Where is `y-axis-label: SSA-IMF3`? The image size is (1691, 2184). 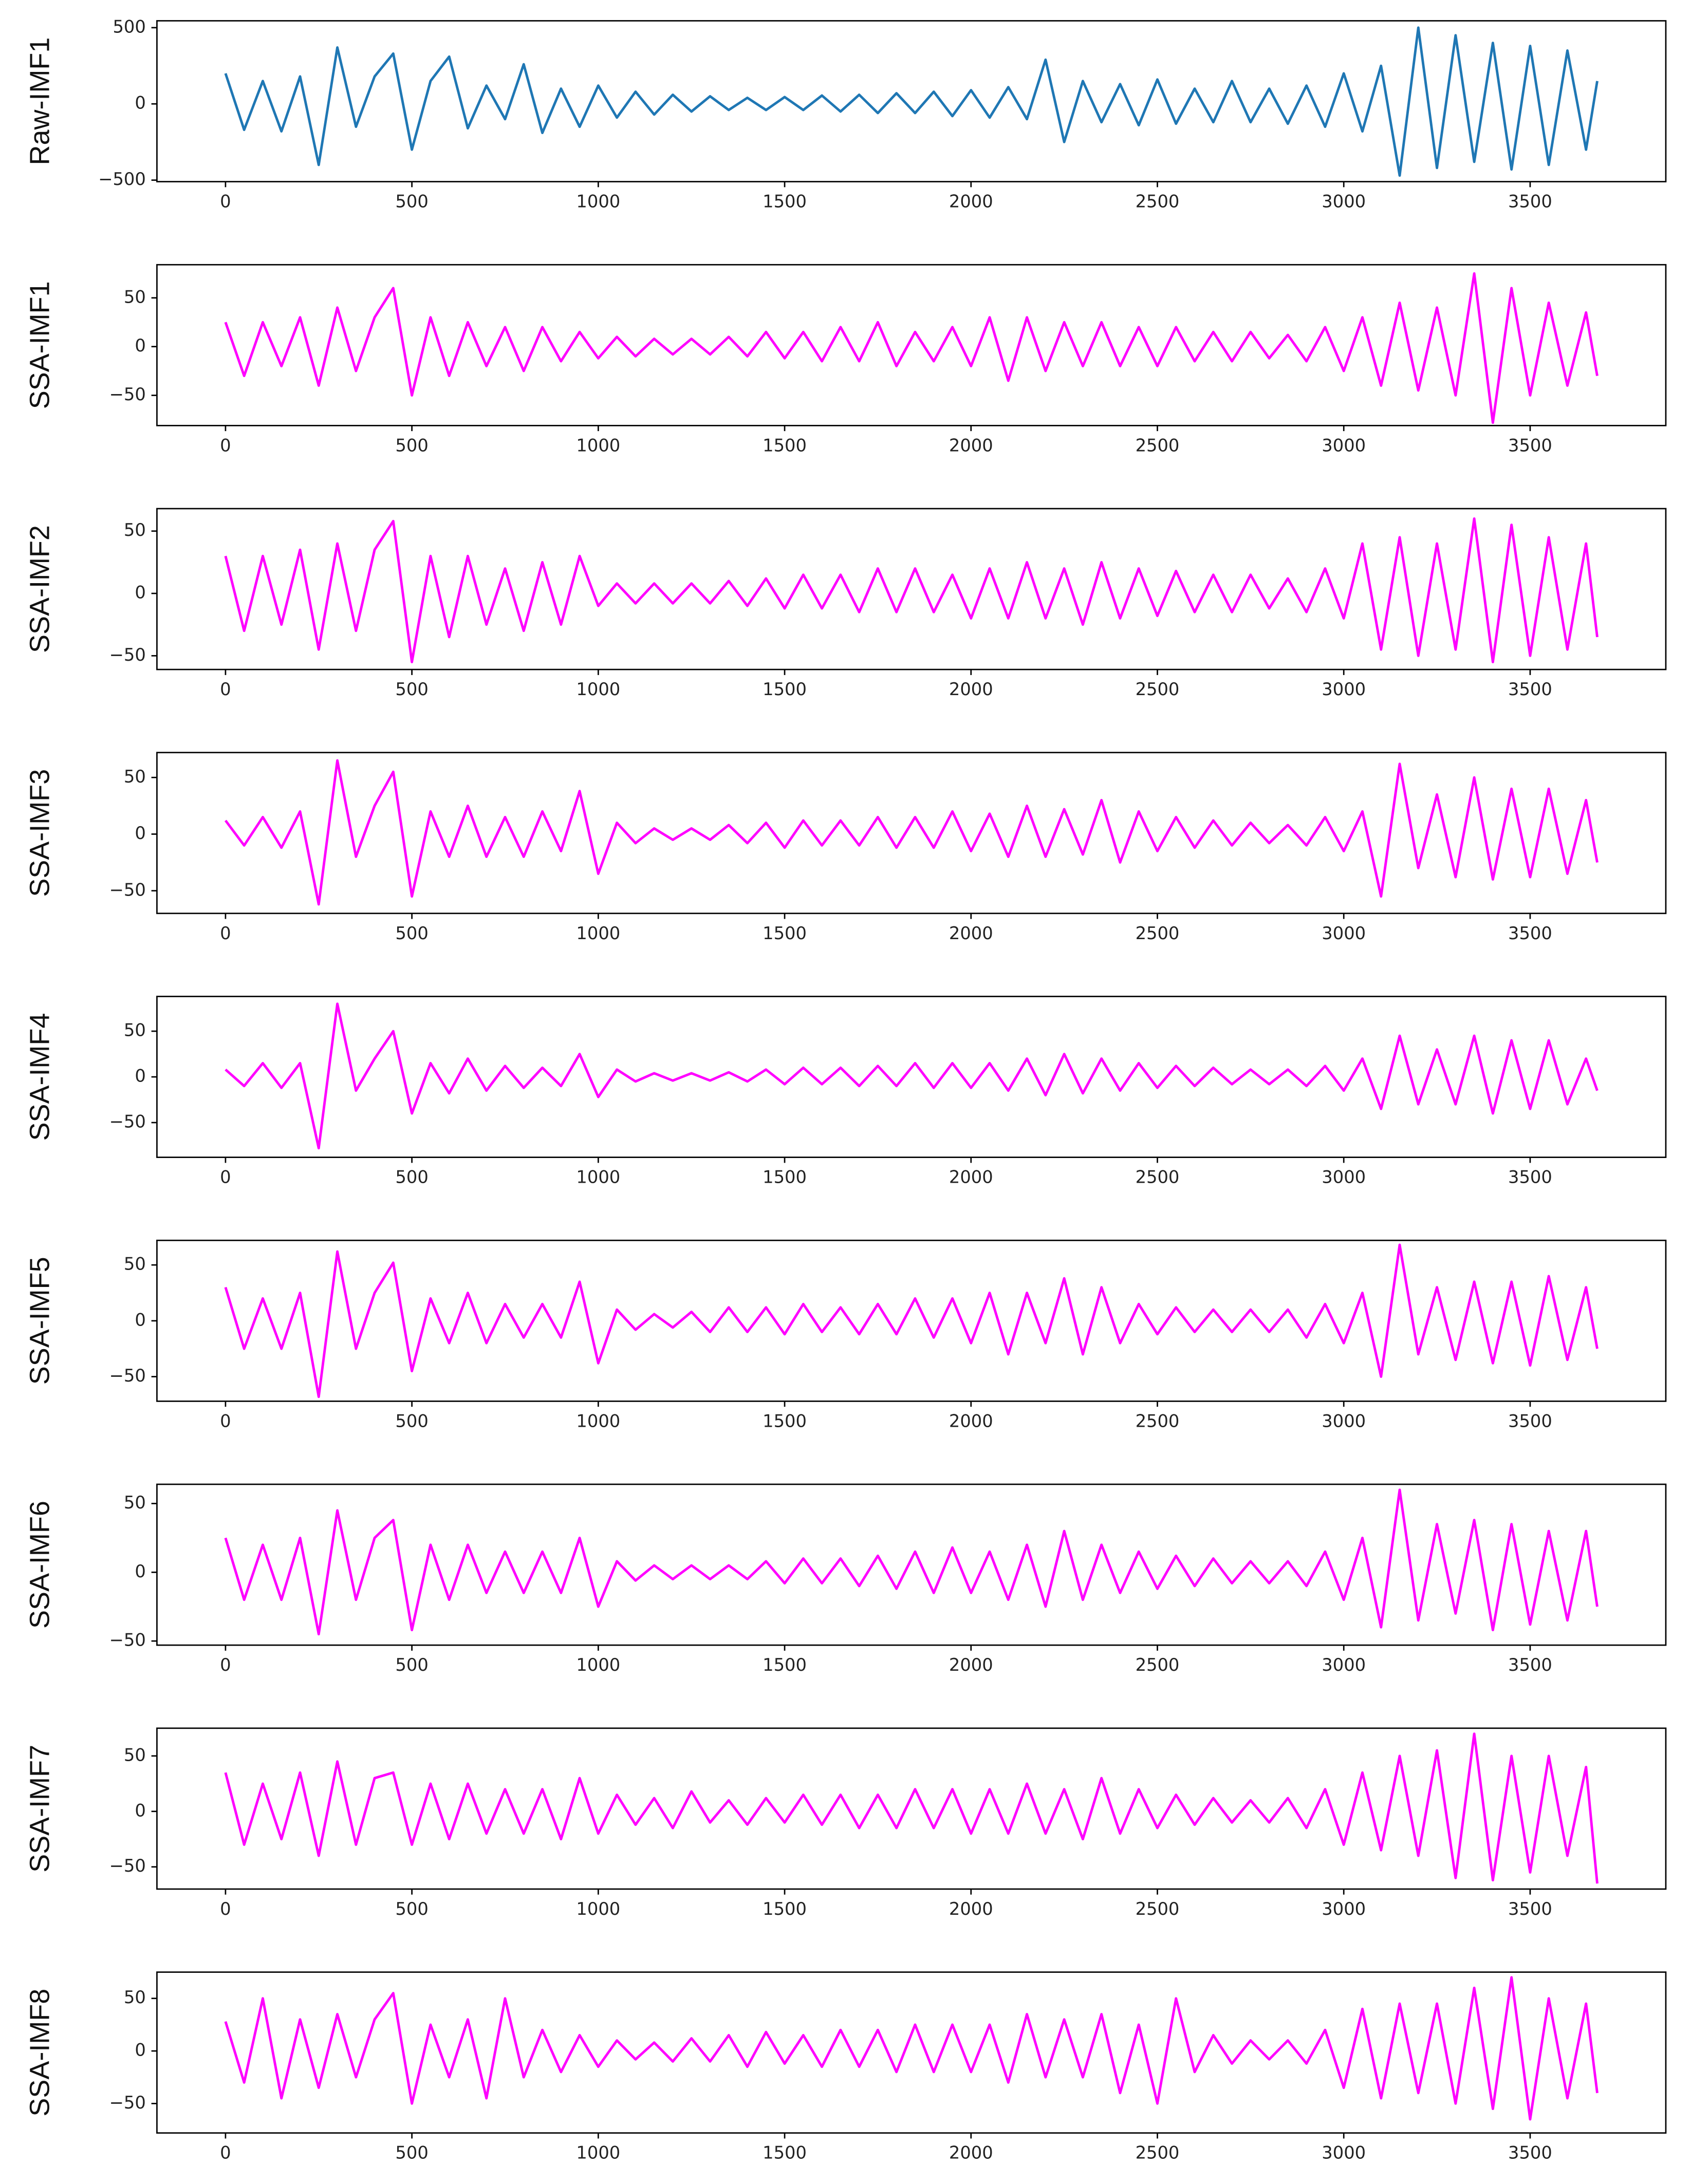 y-axis-label: SSA-IMF3 is located at coordinates (40, 833).